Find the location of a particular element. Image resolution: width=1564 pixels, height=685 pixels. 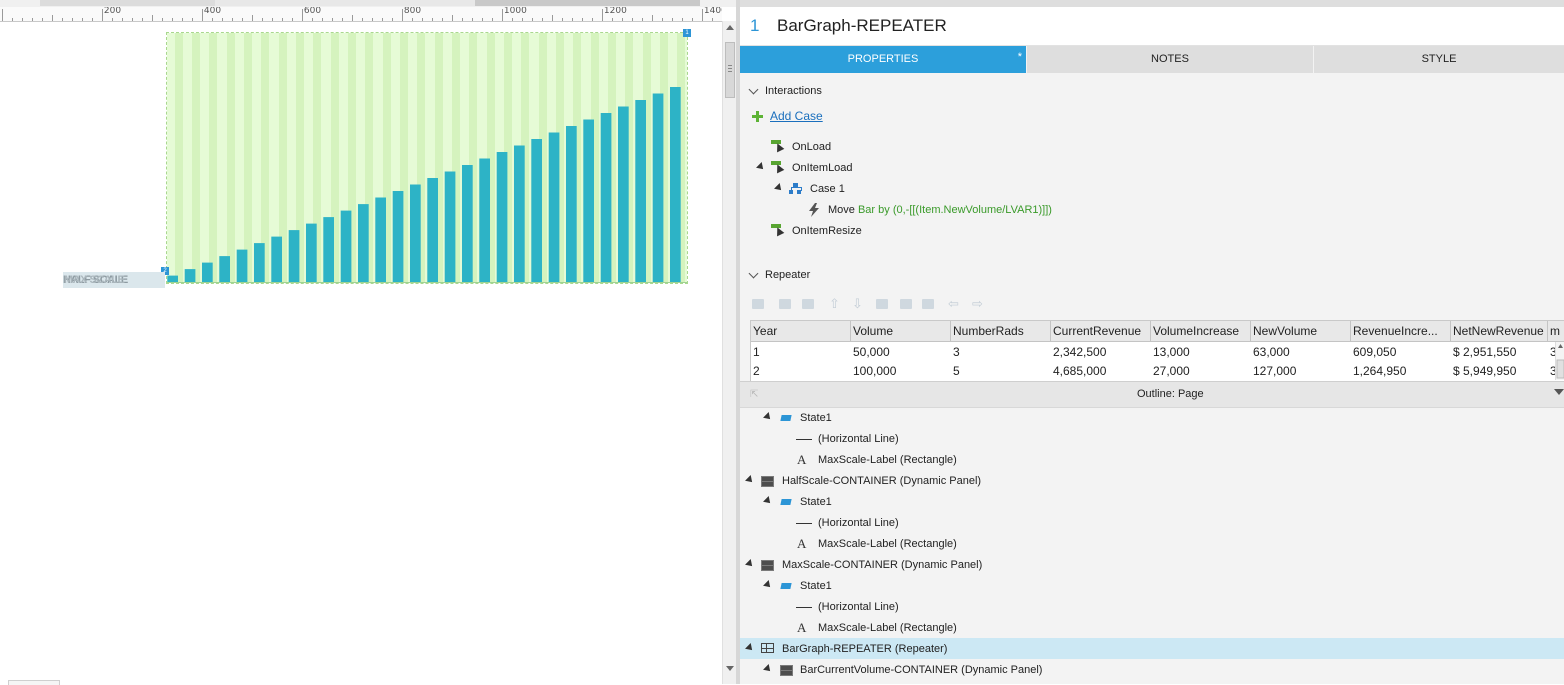

table-cell: 50,000 is located at coordinates (901, 352).